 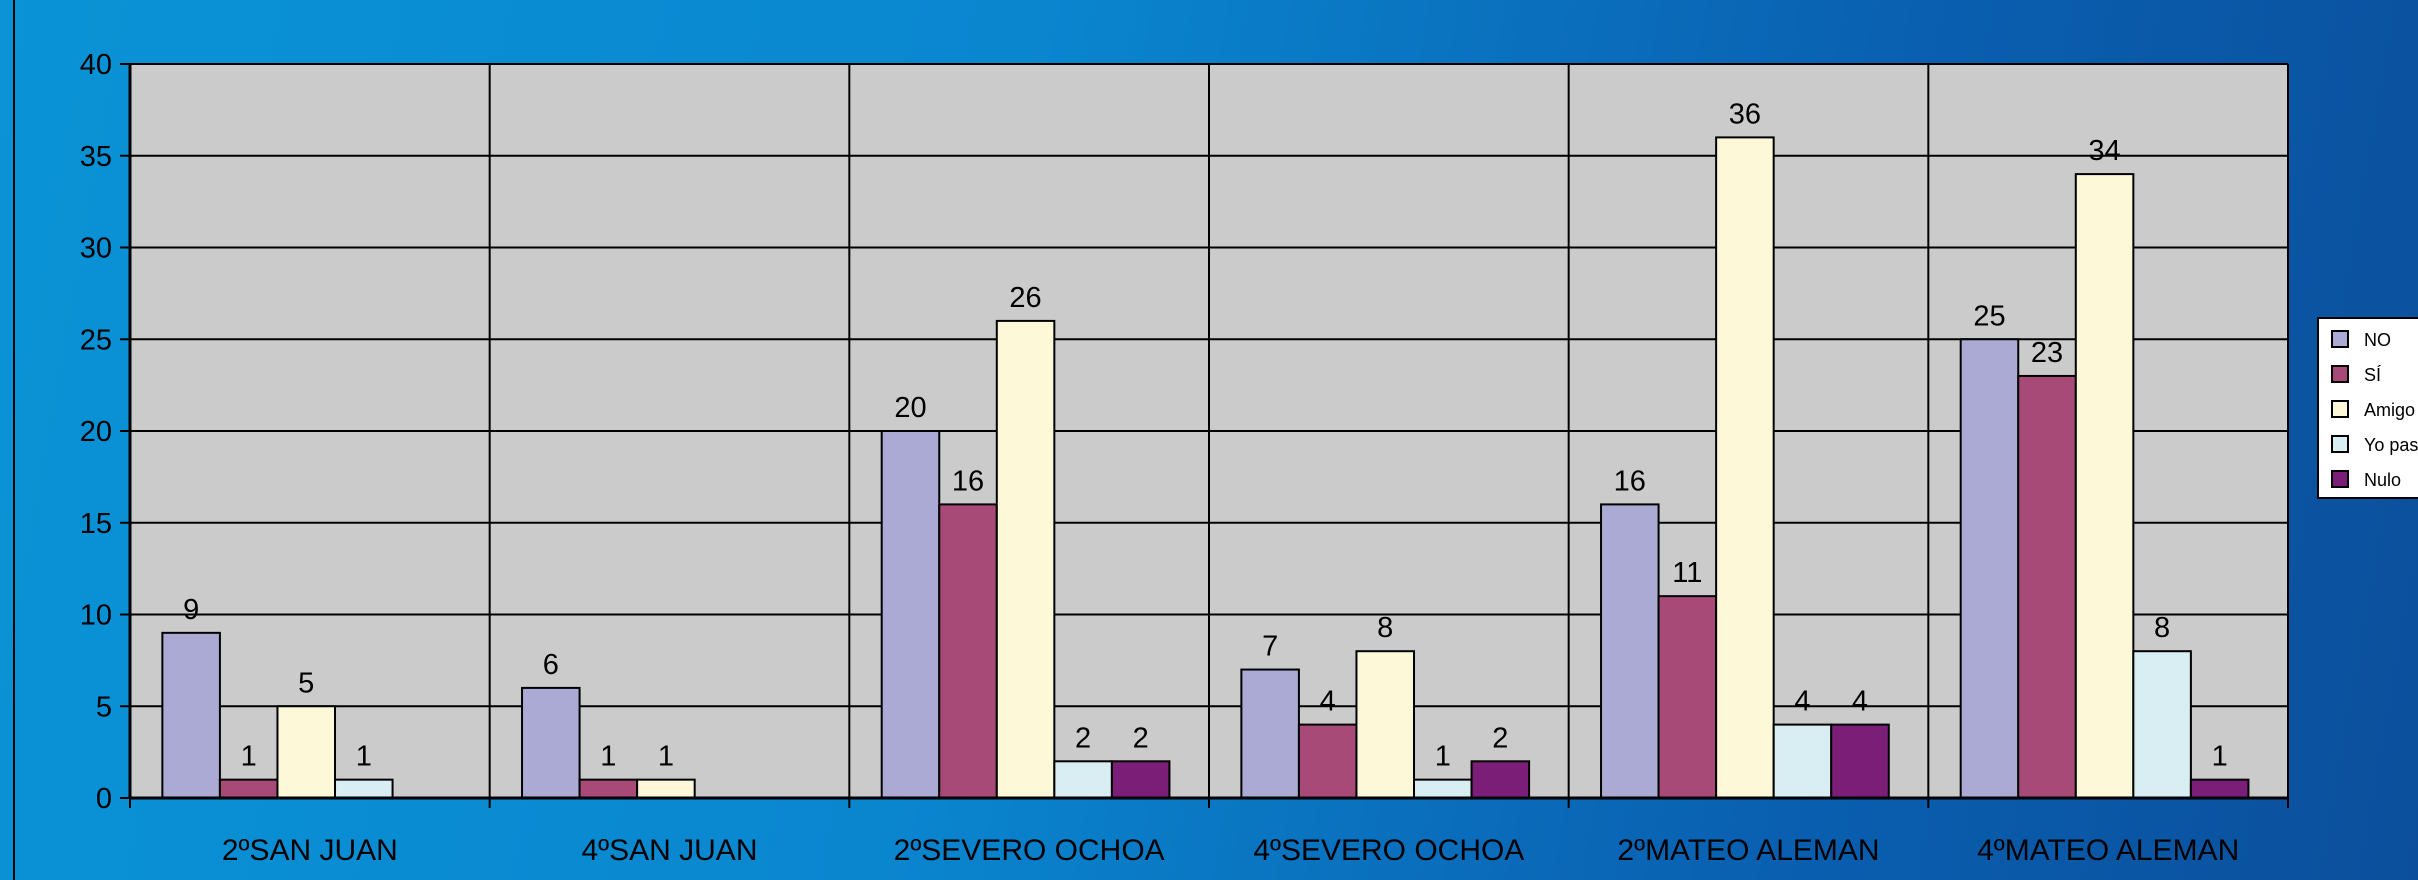 What do you see at coordinates (96, 432) in the screenshot?
I see `y-tick-label: 20` at bounding box center [96, 432].